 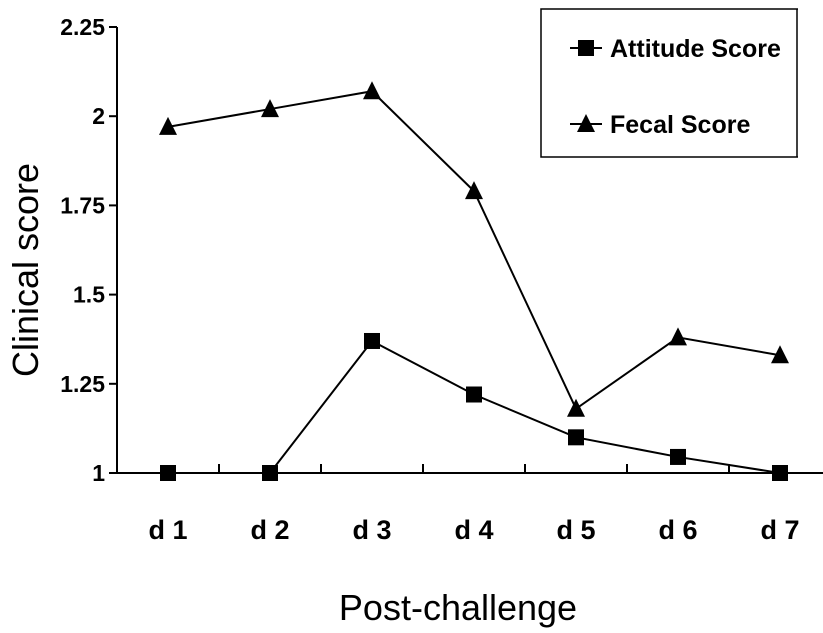 What do you see at coordinates (82, 27) in the screenshot?
I see `y-tick-label: 2.25` at bounding box center [82, 27].